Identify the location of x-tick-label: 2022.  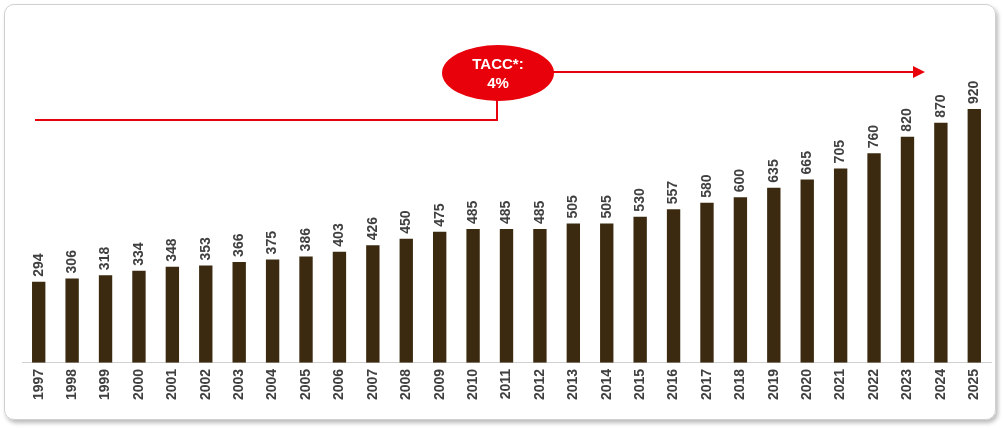
(872, 384).